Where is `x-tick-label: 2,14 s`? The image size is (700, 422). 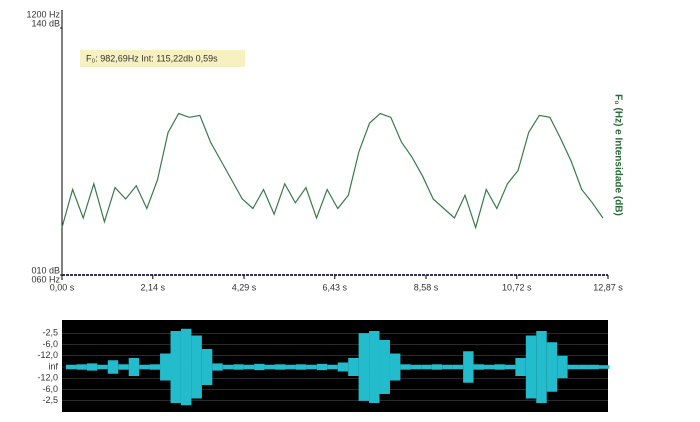
x-tick-label: 2,14 s is located at coordinates (153, 287).